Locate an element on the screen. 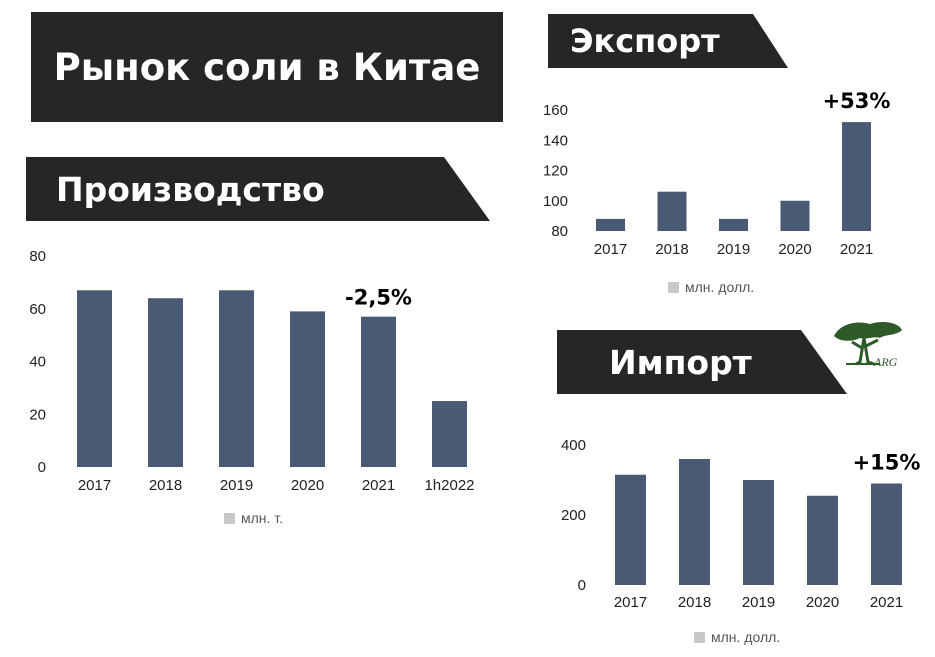 This screenshot has height=657, width=935. y-tick-label: 140 is located at coordinates (555, 140).